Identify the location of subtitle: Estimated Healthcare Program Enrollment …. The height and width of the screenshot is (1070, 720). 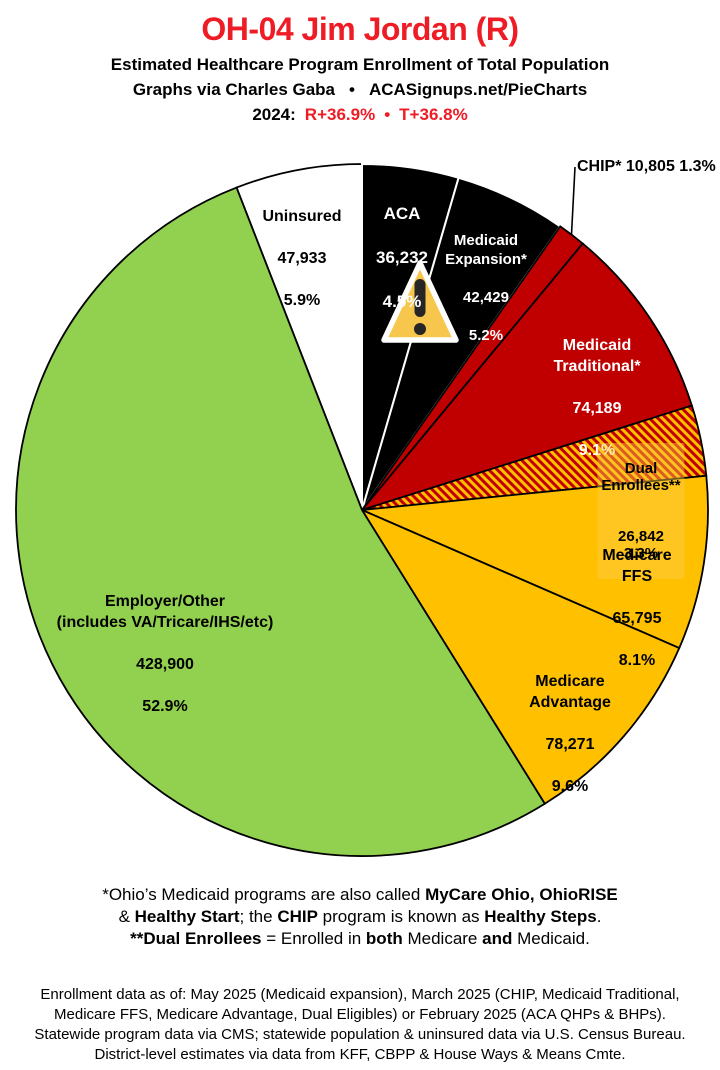
(360, 64).